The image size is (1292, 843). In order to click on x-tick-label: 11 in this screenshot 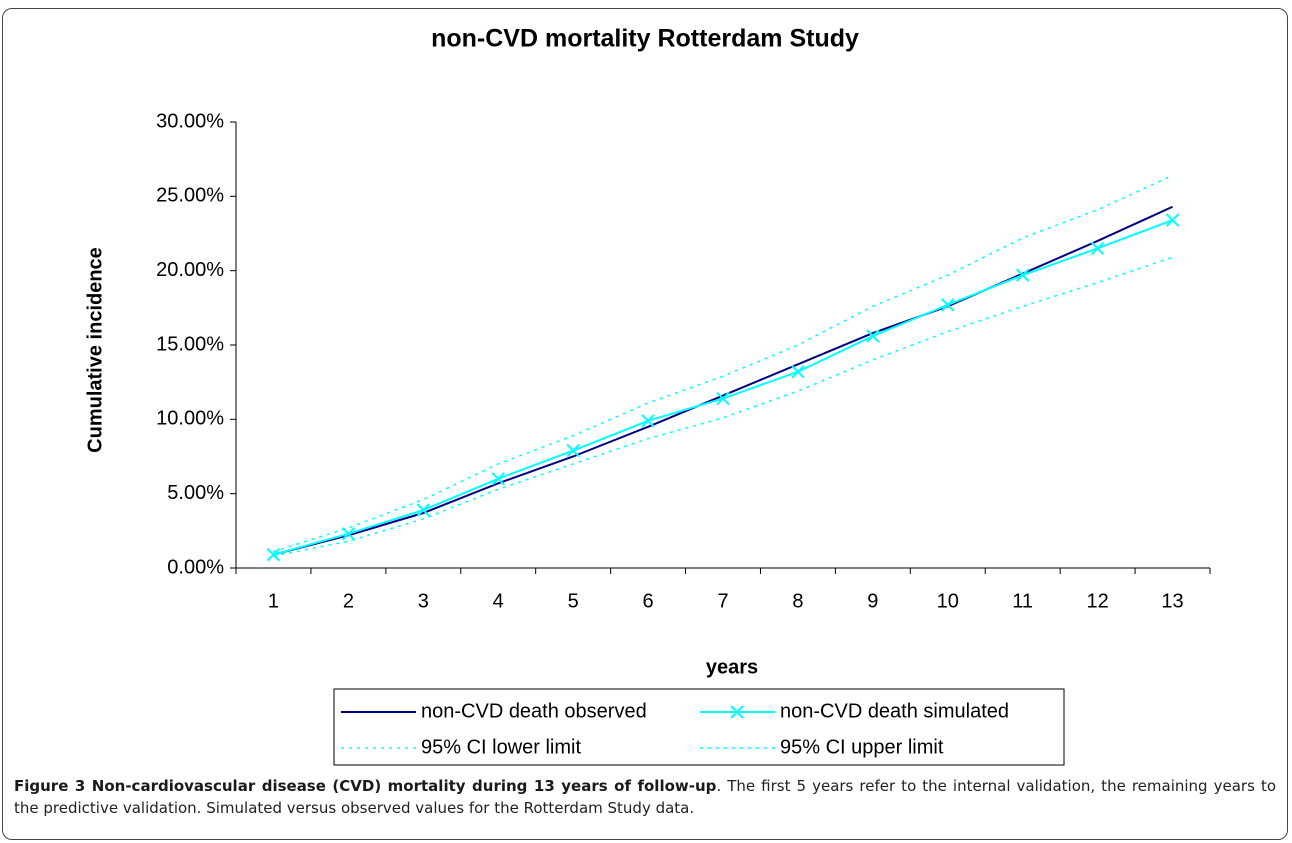, I will do `click(1022, 601)`.